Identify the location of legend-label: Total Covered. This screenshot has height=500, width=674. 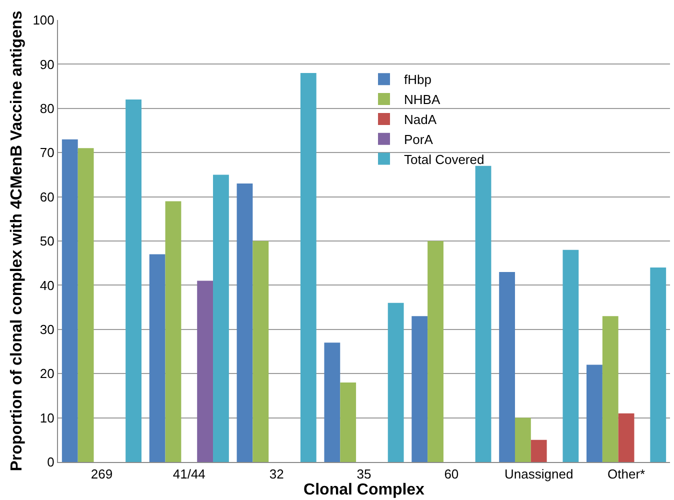
(444, 159).